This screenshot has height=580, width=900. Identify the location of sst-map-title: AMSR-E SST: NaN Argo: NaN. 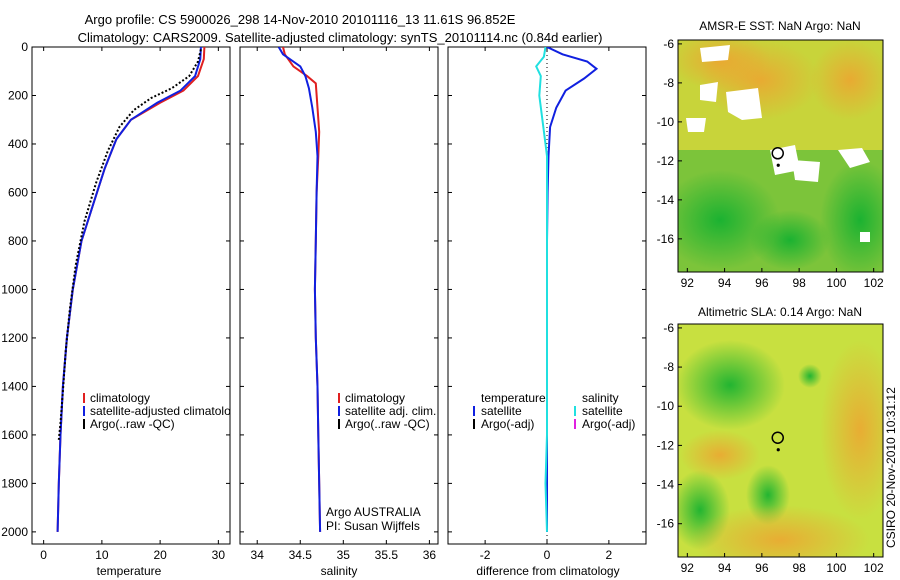
(779, 26).